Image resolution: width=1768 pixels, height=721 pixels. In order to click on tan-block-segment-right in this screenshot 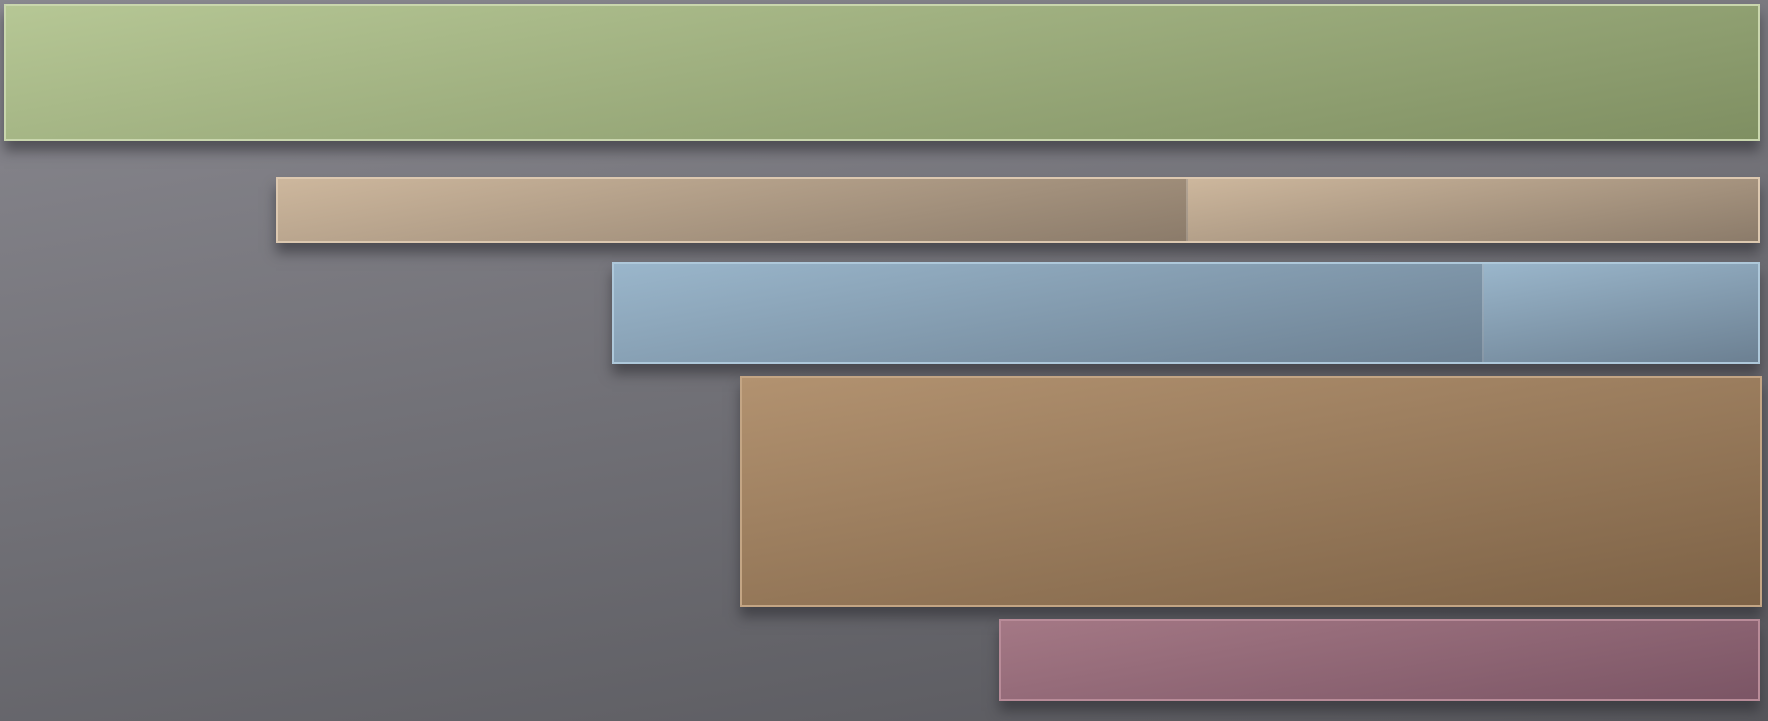, I will do `click(1472, 210)`.